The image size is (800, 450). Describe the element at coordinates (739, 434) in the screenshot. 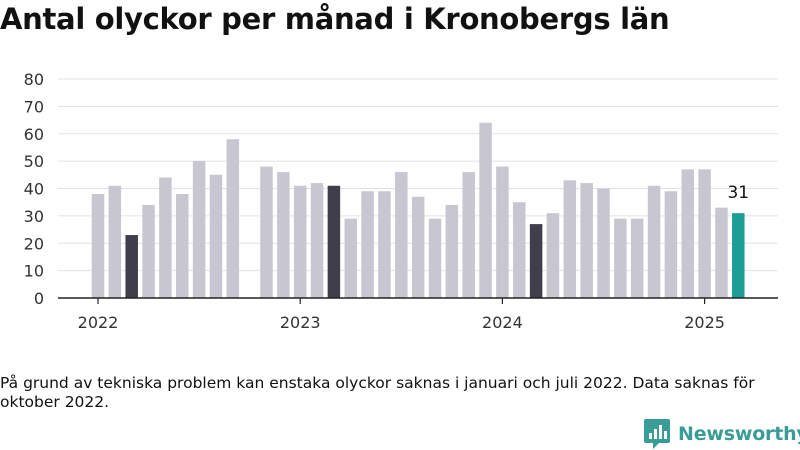

I see `brand-name: Newsworthy` at that location.